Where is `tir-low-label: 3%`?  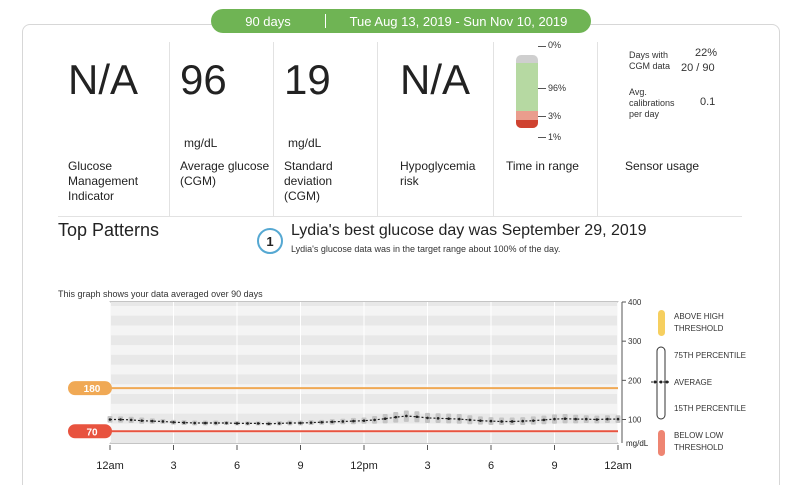
tir-low-label: 3% is located at coordinates (555, 116).